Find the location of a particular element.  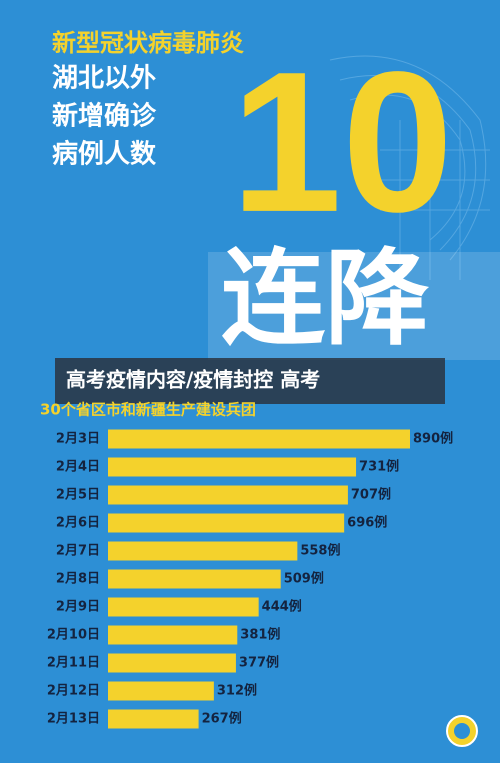

headline-text: 连降 is located at coordinates (325, 298).